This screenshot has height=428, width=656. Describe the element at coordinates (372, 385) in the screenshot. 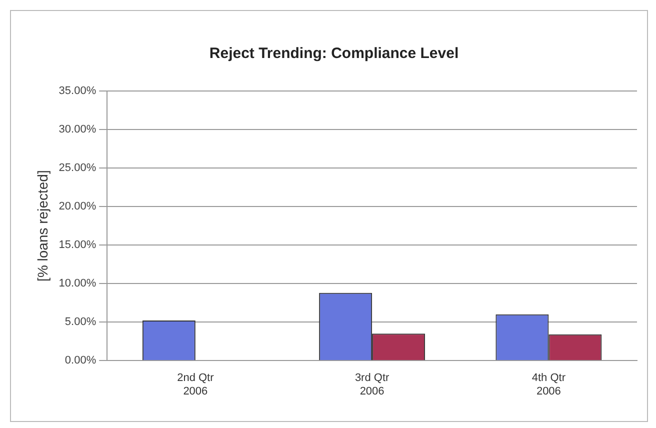

I see `x-tick-label: 3rd Qtr 2006` at that location.